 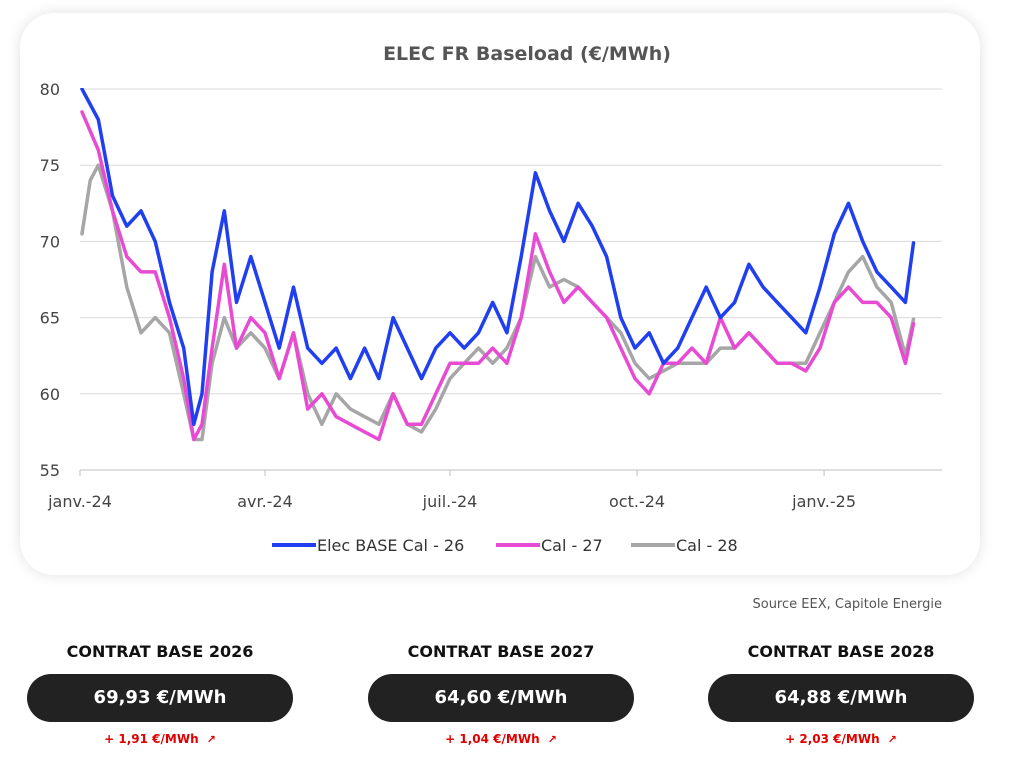 I want to click on contract-change: + 1,91 €/MWh ↗, so click(x=160, y=739).